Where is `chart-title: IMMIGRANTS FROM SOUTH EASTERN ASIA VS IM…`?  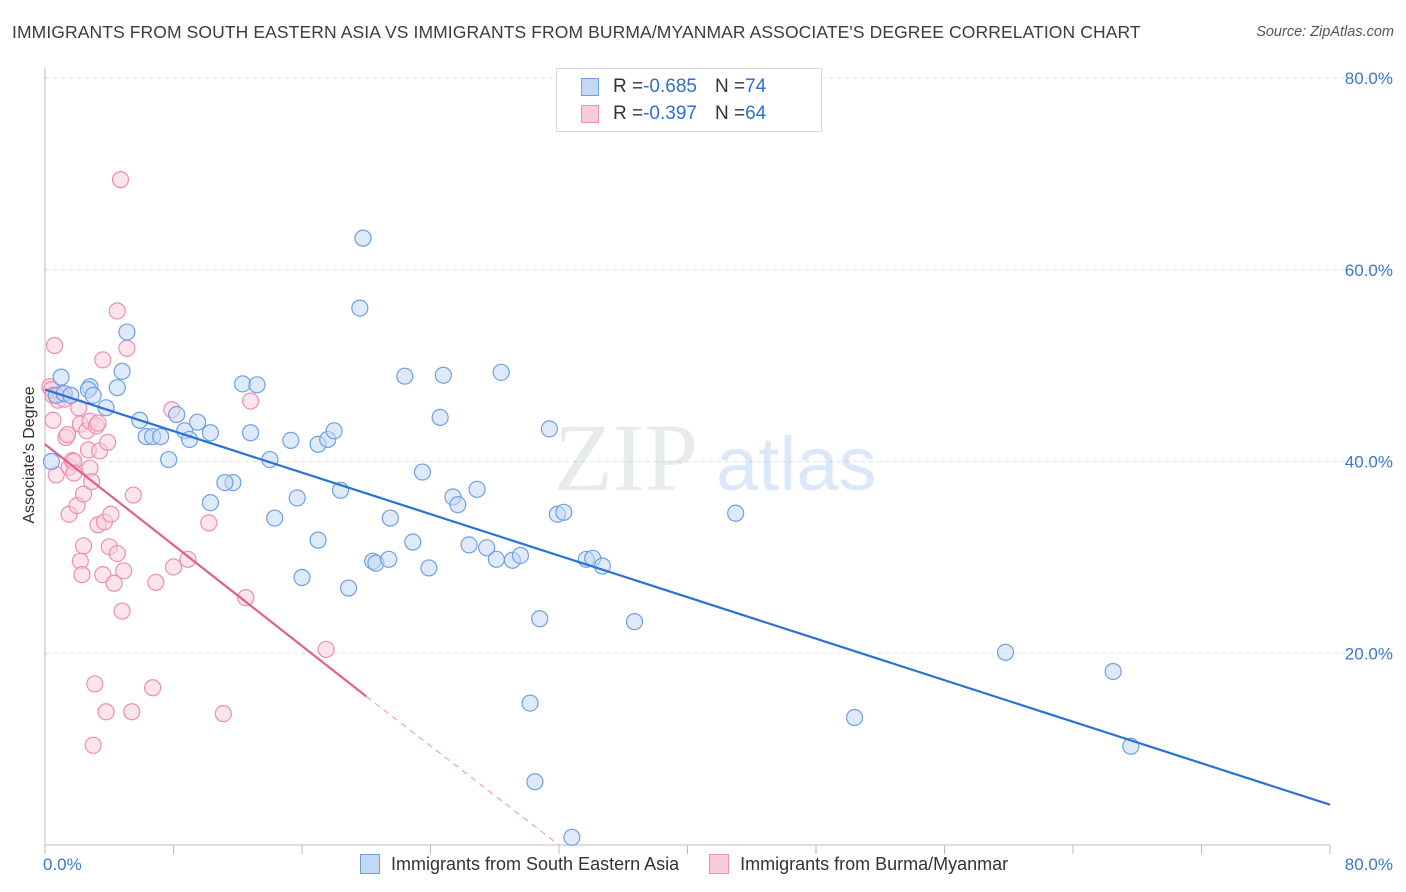
chart-title: IMMIGRANTS FROM SOUTH EASTERN ASIA VS IM… is located at coordinates (576, 32).